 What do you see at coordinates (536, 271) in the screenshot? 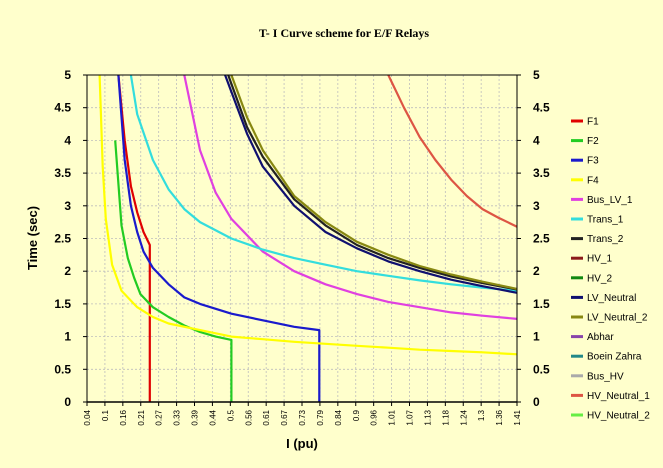
I see `y-tick-label-right: 2` at bounding box center [536, 271].